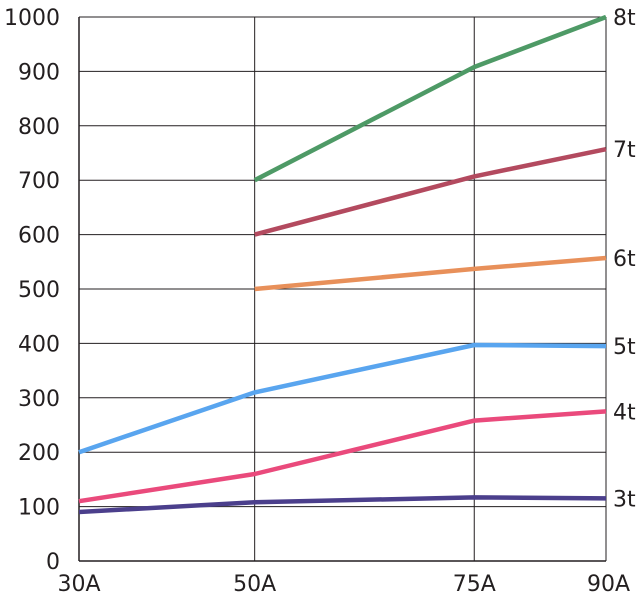  Describe the element at coordinates (39, 127) in the screenshot. I see `y-tick-label: 800` at that location.